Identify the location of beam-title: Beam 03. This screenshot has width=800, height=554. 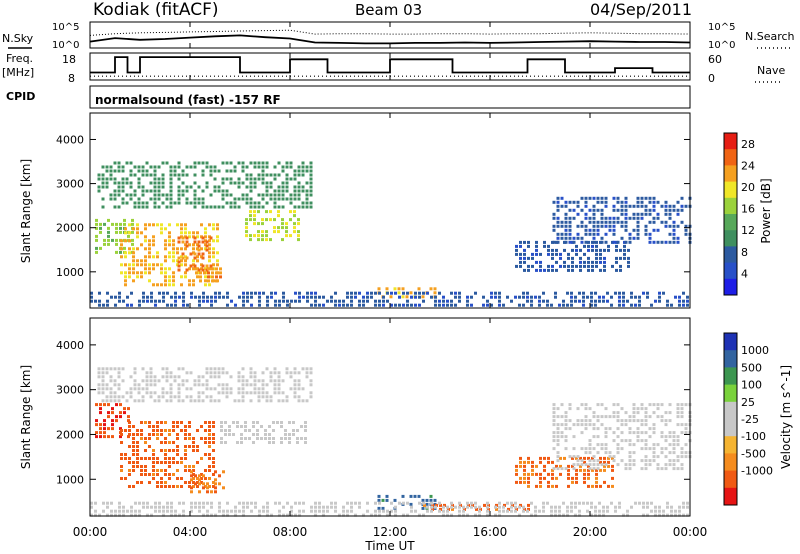
(388, 10).